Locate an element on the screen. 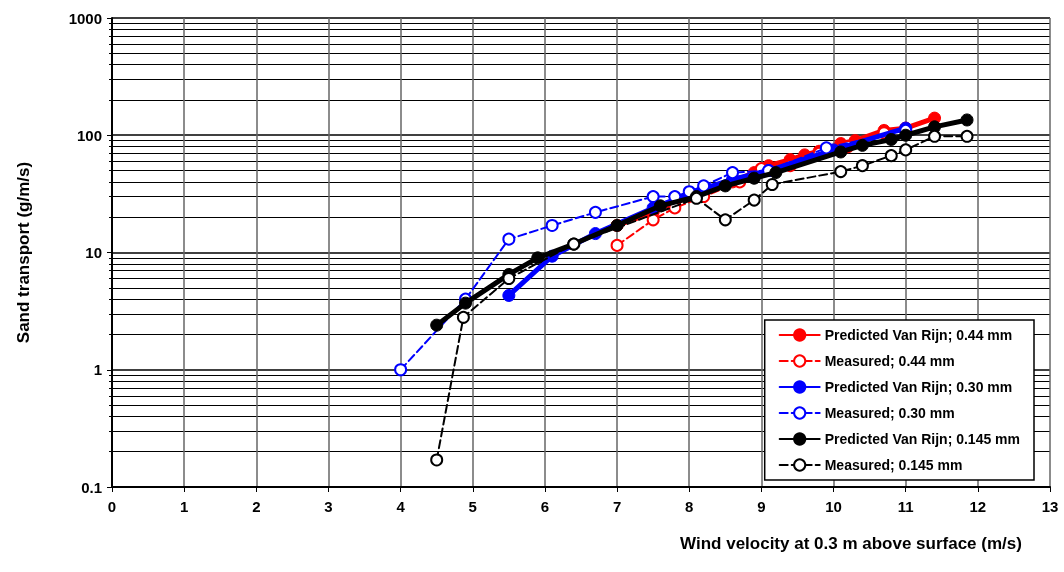 The width and height of the screenshot is (1064, 572). x-tick-label: 6 is located at coordinates (545, 506).